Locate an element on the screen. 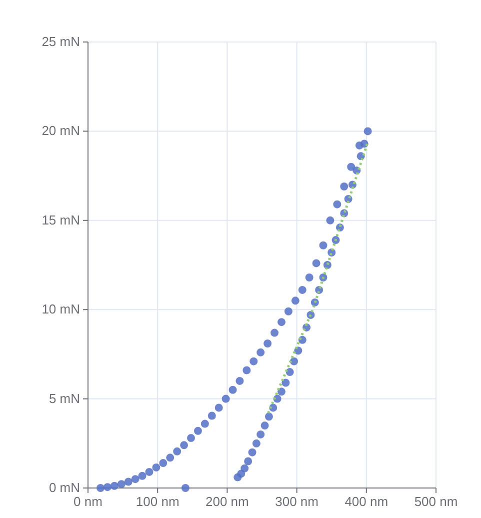 This screenshot has width=481, height=518. x-tick-label: 100 nm is located at coordinates (158, 501).